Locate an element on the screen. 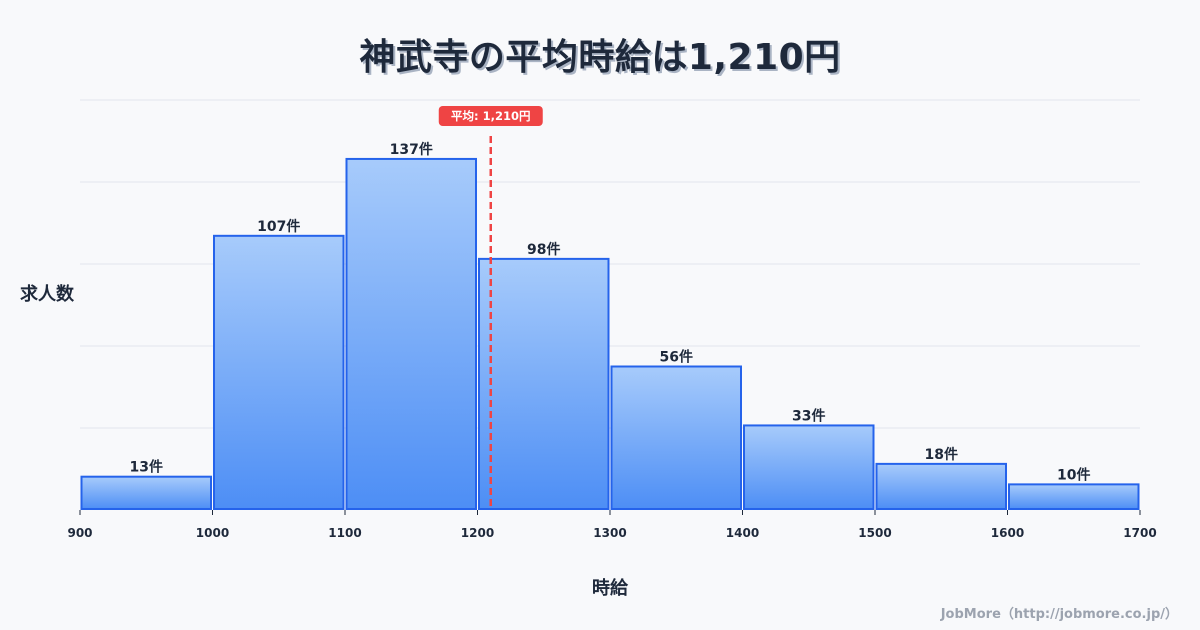 Image resolution: width=1200 pixels, height=630 pixels. bar-value-label: 10件 is located at coordinates (1073, 474).